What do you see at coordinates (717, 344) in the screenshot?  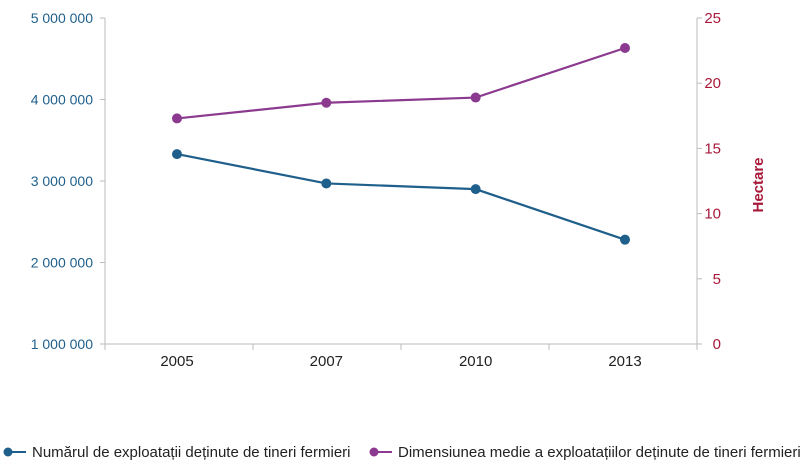 I see `right-tick-label: 0` at bounding box center [717, 344].